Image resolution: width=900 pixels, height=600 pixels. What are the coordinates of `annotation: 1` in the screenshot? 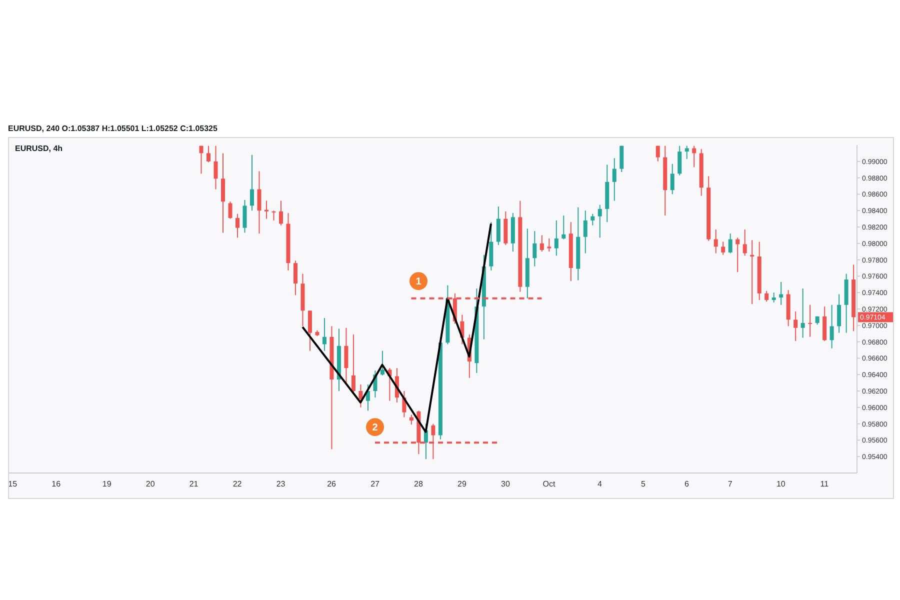 It's located at (419, 282).